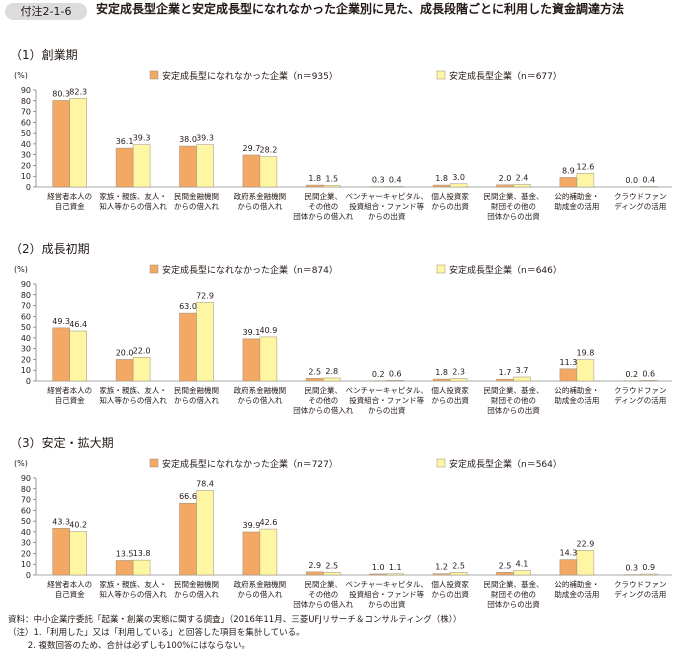 The width and height of the screenshot is (685, 659). What do you see at coordinates (125, 352) in the screenshot?
I see `data-label: 20.0` at bounding box center [125, 352].